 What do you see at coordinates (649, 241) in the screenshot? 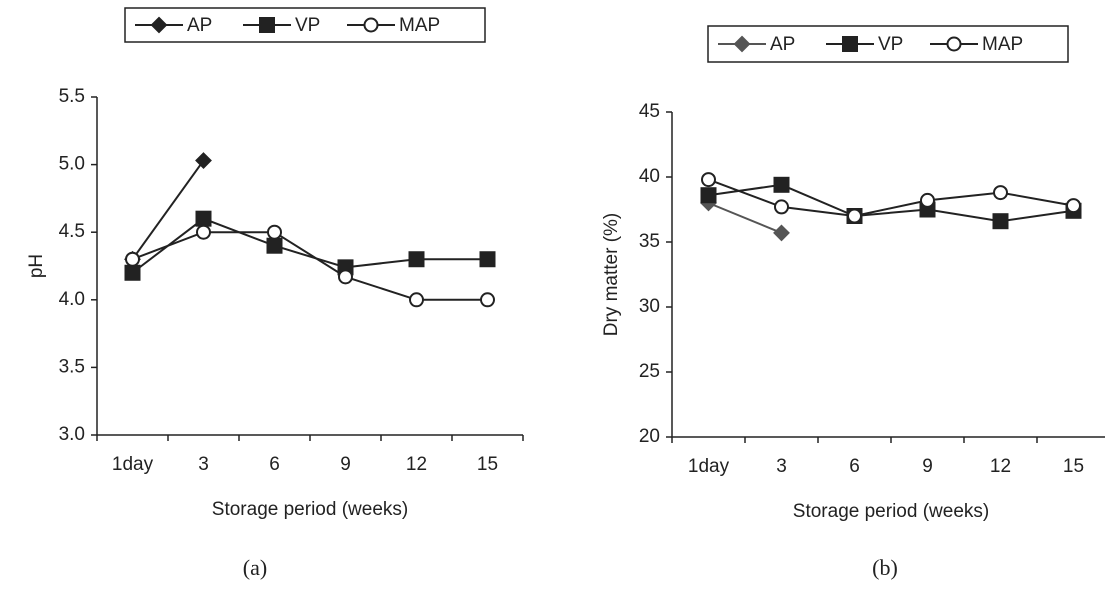
I see `y-tick-label: 35` at bounding box center [649, 241].